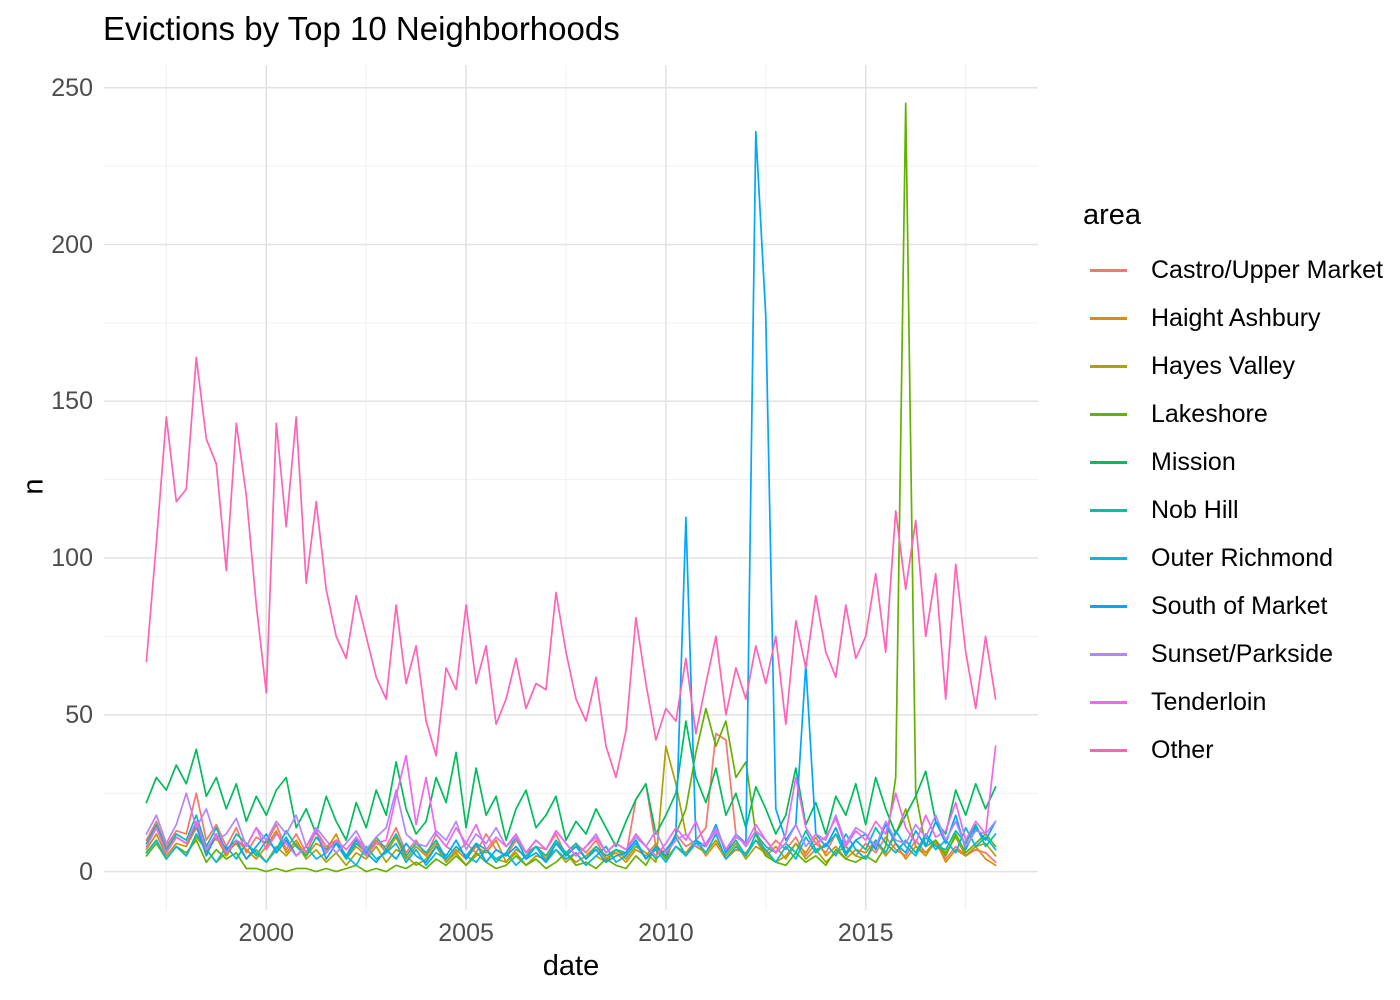  Describe the element at coordinates (33, 486) in the screenshot. I see `y-axis-title: n` at that location.